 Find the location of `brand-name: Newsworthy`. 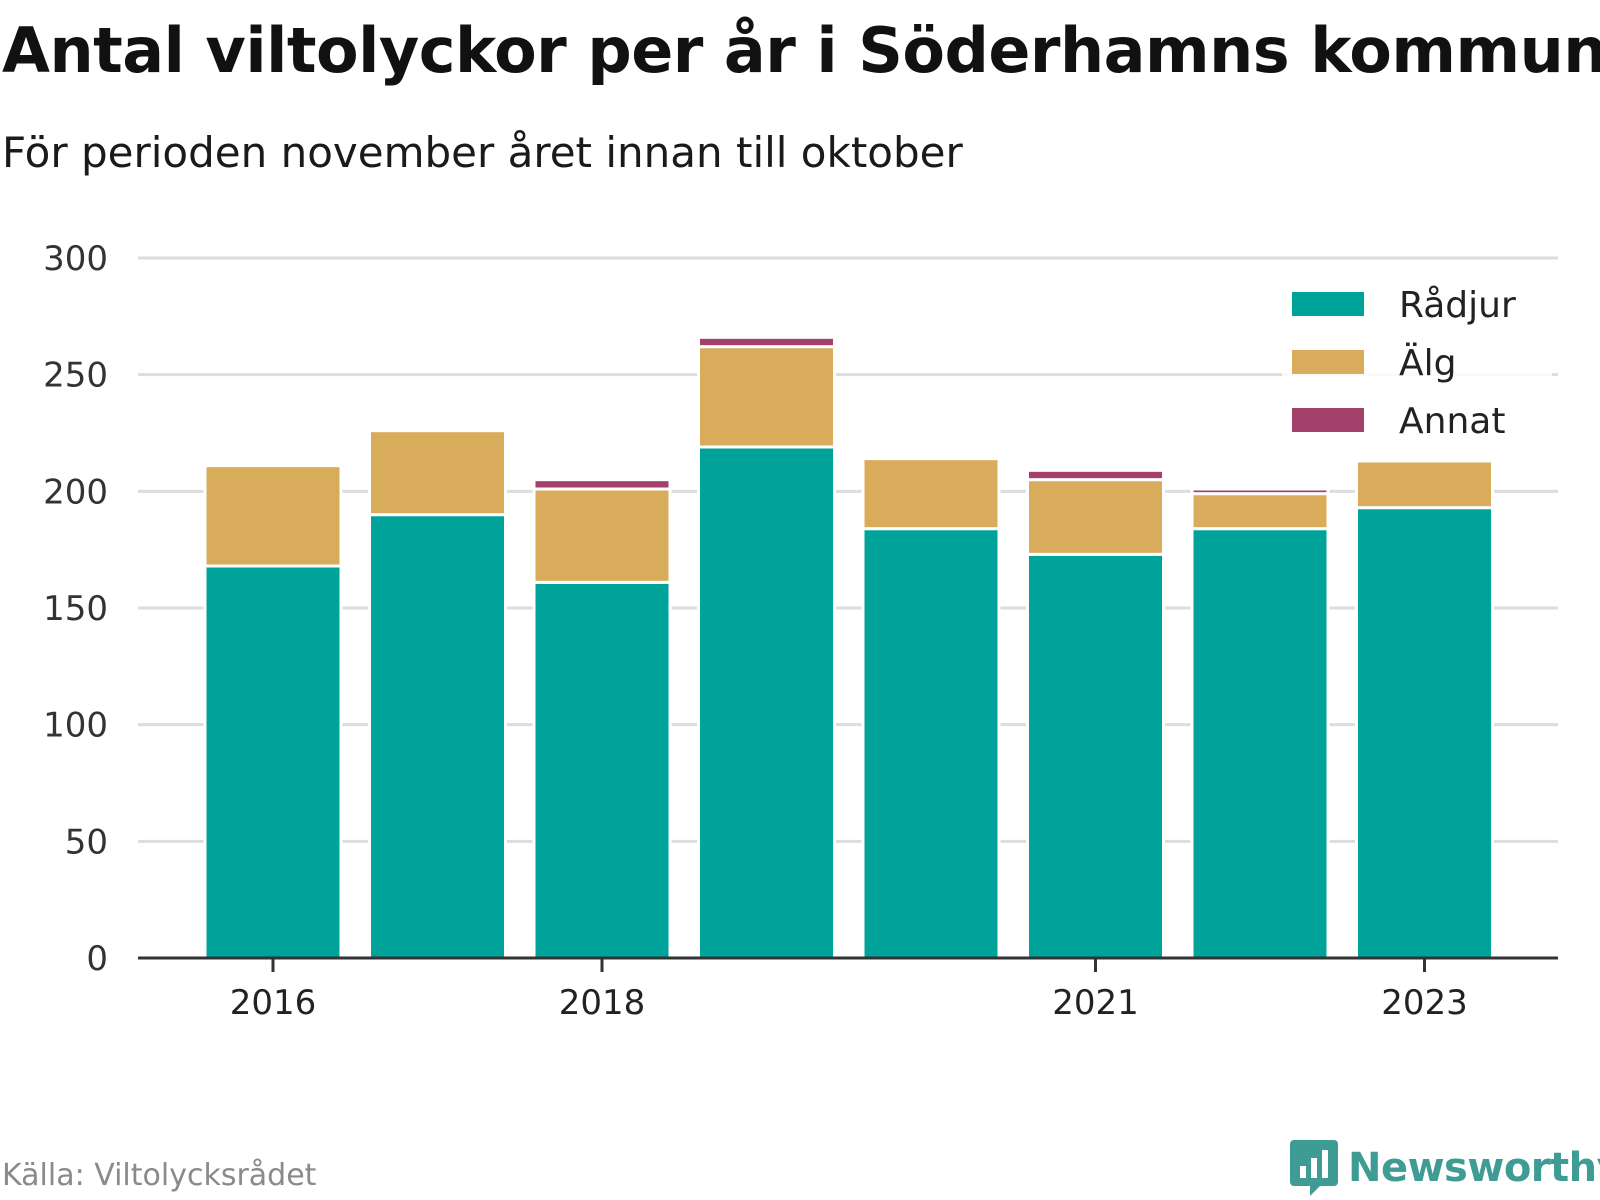

brand-name: Newsworthy is located at coordinates (1474, 1168).